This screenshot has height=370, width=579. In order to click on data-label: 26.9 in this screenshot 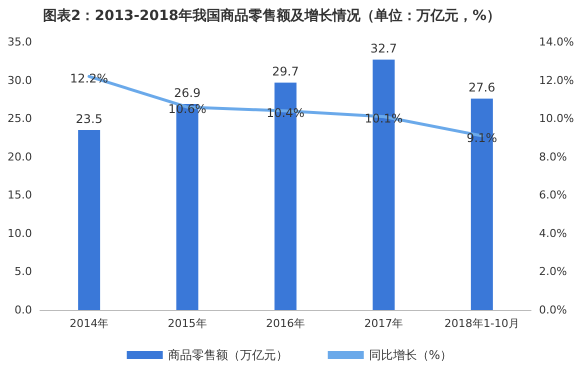, I will do `click(187, 93)`.